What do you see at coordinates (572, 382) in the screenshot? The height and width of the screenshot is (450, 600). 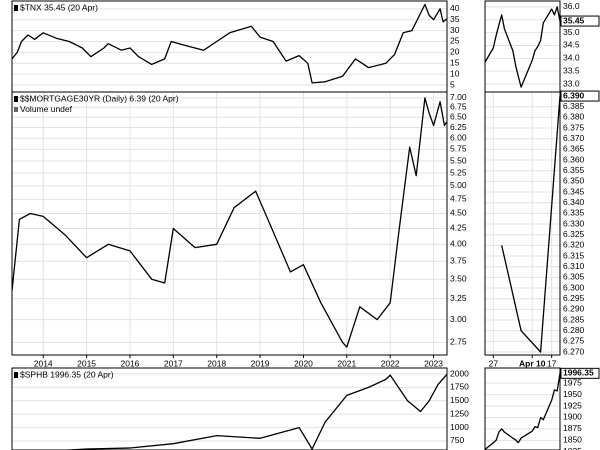 I see `y-tick-label: 1975` at bounding box center [572, 382].